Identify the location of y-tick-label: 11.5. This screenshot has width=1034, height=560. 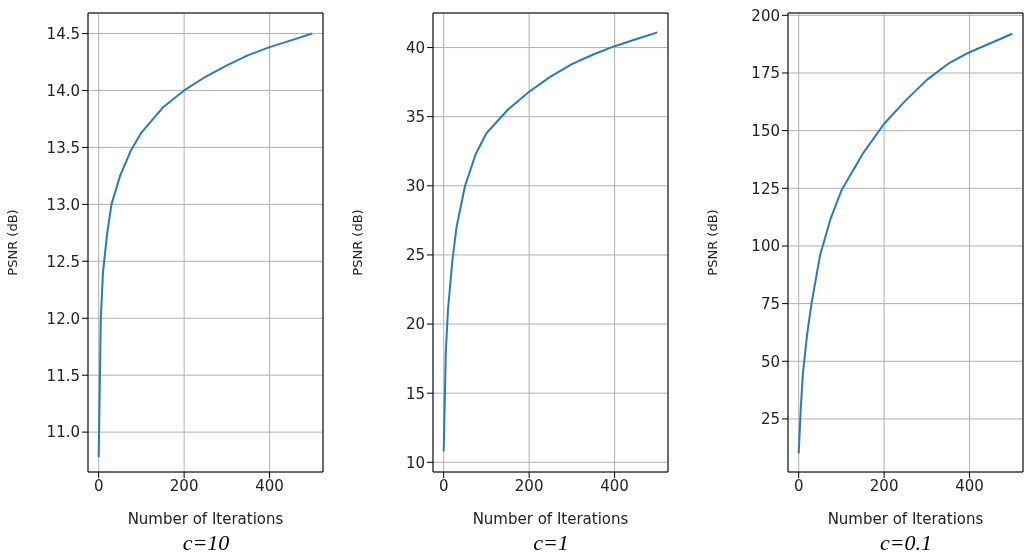
(63, 375).